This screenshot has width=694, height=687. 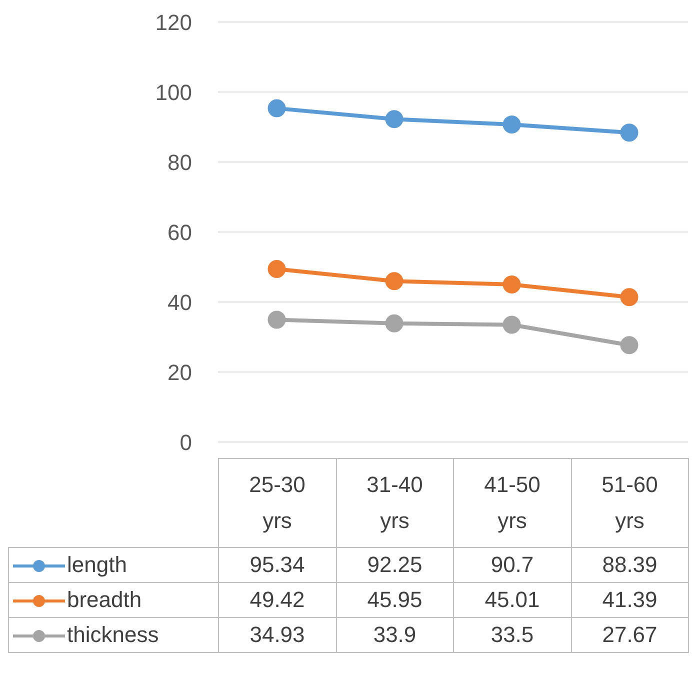 I want to click on x-tick-label: 31-40 yrs, so click(x=395, y=503).